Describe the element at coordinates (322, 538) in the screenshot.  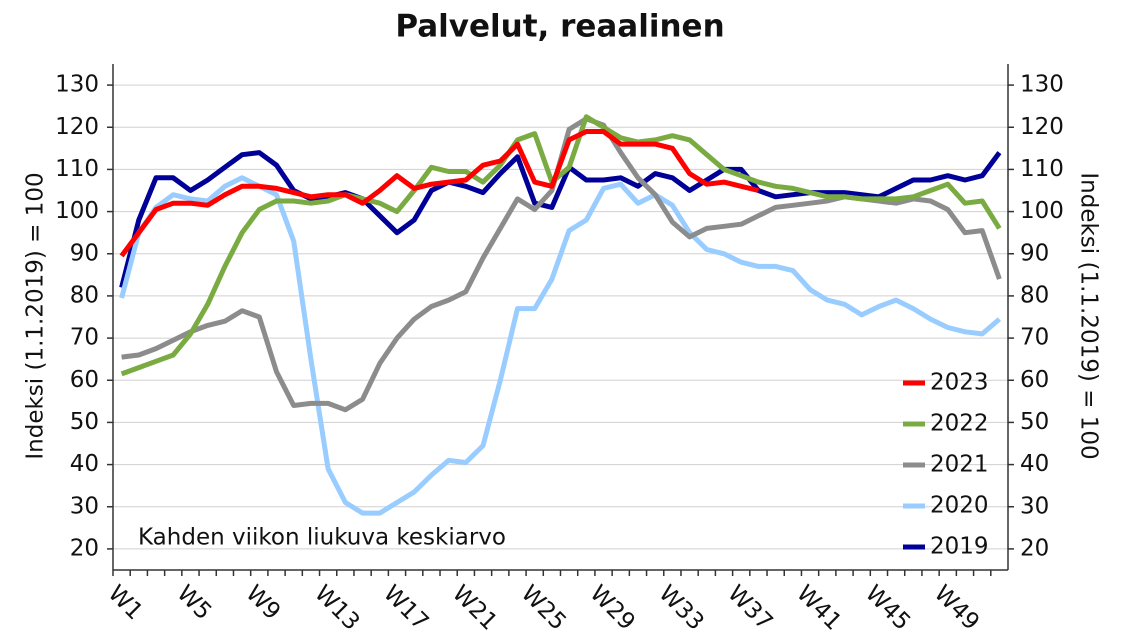
I see `annotation: Kahden viikon liukuva keskiarvo` at that location.